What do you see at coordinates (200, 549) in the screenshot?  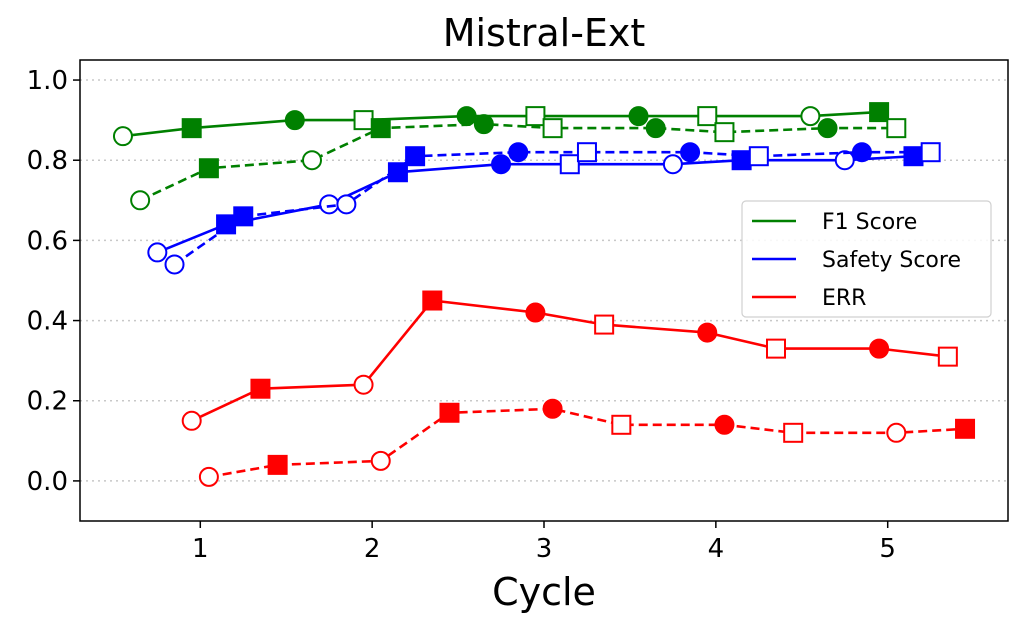 I see `x-tick-label: 1` at bounding box center [200, 549].